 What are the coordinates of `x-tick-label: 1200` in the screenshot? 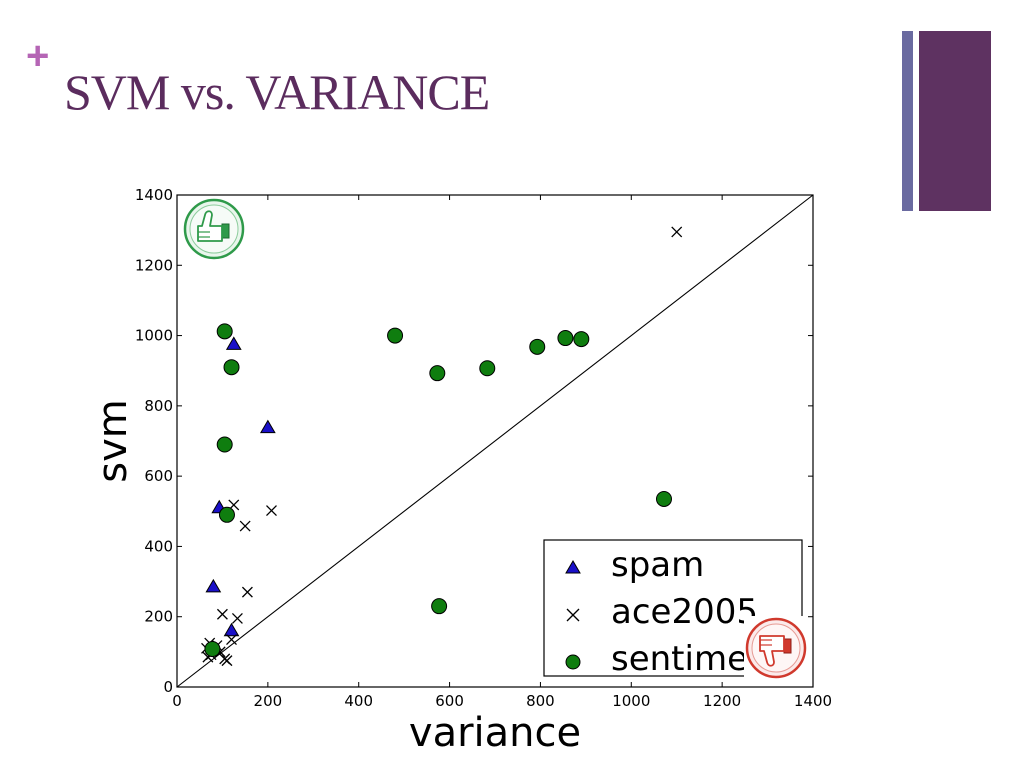 It's located at (722, 701).